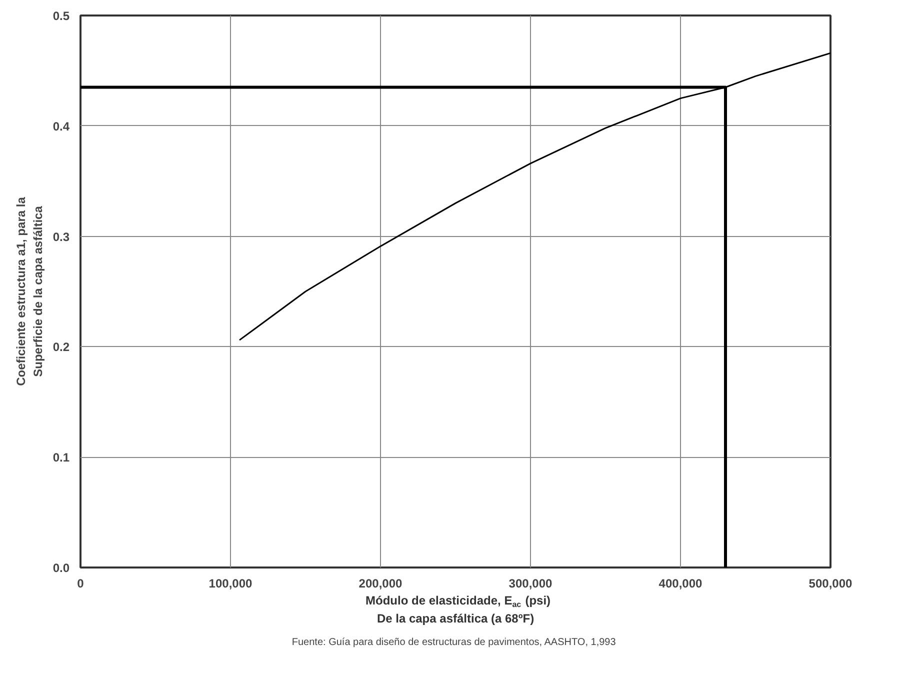  What do you see at coordinates (61, 568) in the screenshot?
I see `y-tick-label: 0.0` at bounding box center [61, 568].